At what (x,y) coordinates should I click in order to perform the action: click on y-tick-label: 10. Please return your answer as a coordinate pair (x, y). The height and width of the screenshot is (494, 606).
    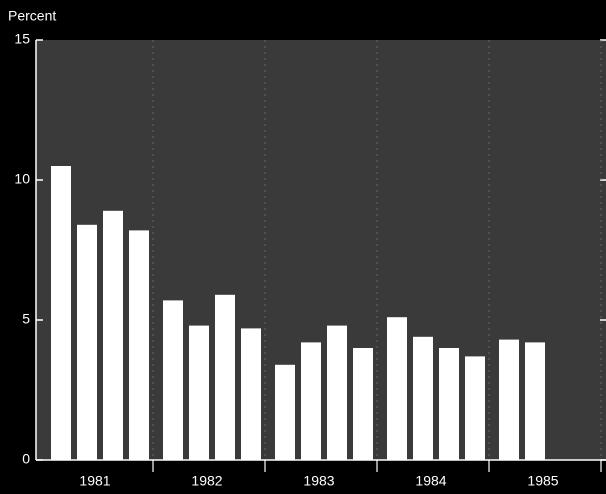
    Looking at the image, I should click on (22, 179).